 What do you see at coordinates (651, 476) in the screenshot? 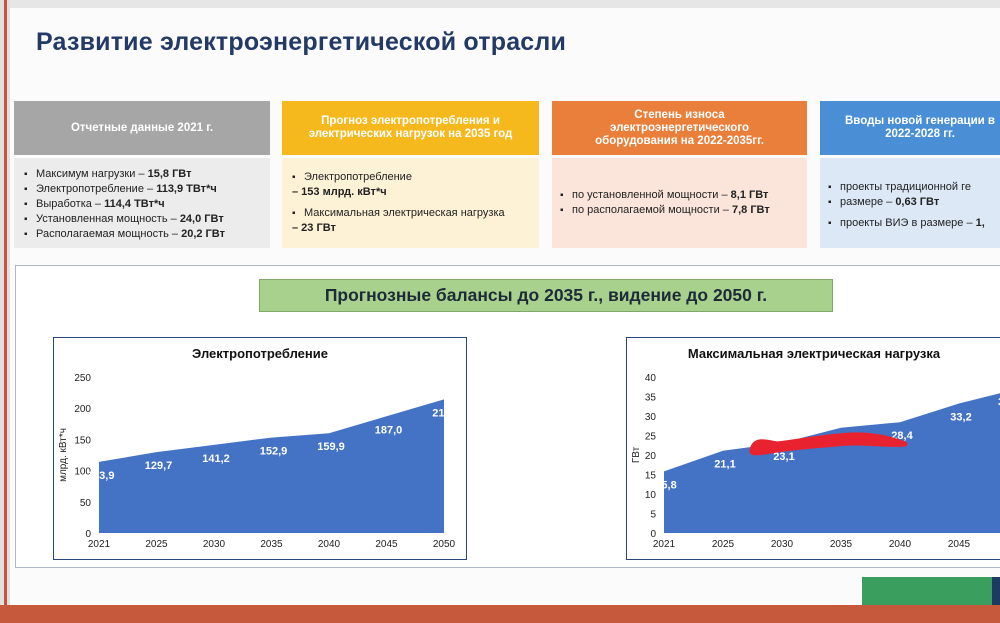
I see `y-tick-label: 15` at bounding box center [651, 476].